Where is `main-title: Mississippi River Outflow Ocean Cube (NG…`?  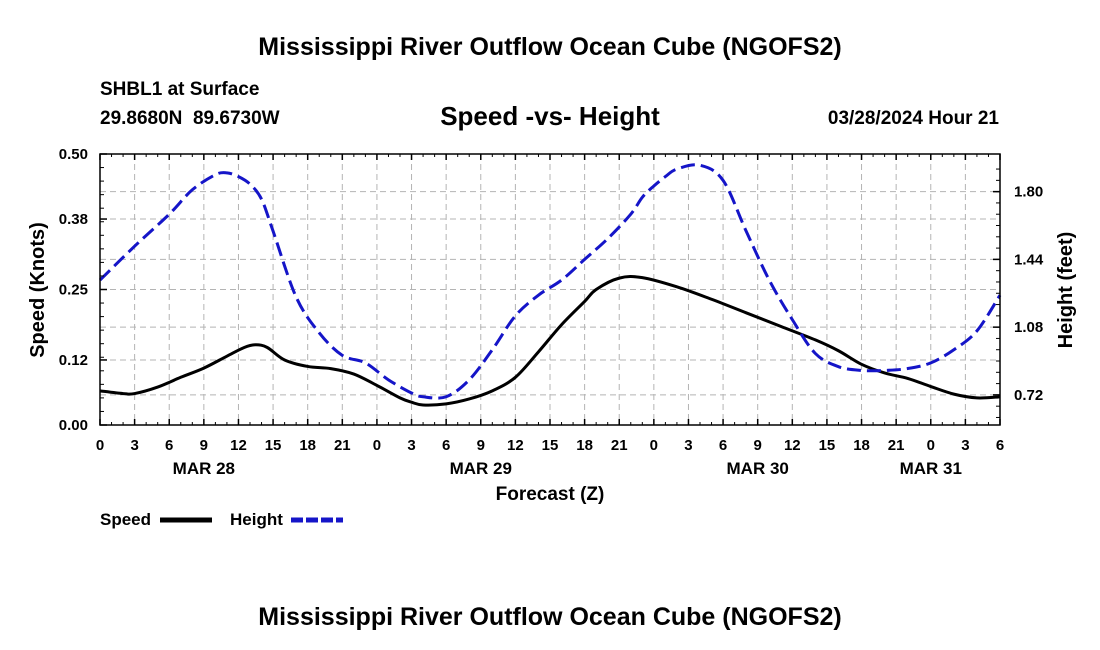
main-title: Mississippi River Outflow Ocean Cube (NG… is located at coordinates (549, 47).